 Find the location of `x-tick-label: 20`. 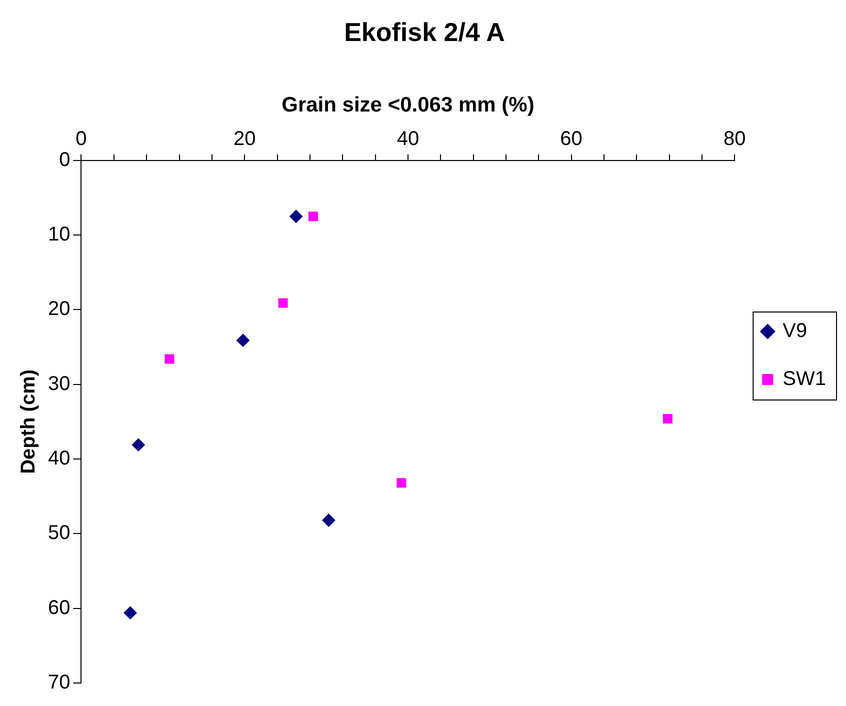

x-tick-label: 20 is located at coordinates (244, 139).